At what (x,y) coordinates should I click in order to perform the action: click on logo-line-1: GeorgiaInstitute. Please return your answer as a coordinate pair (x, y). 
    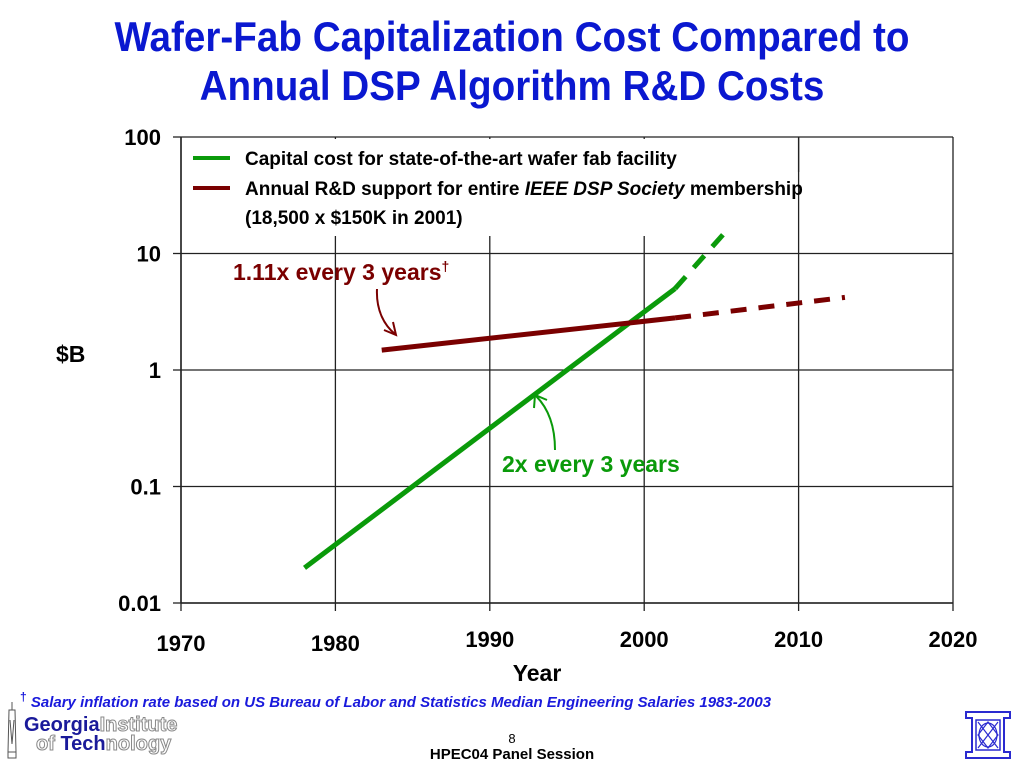
    Looking at the image, I should click on (101, 725).